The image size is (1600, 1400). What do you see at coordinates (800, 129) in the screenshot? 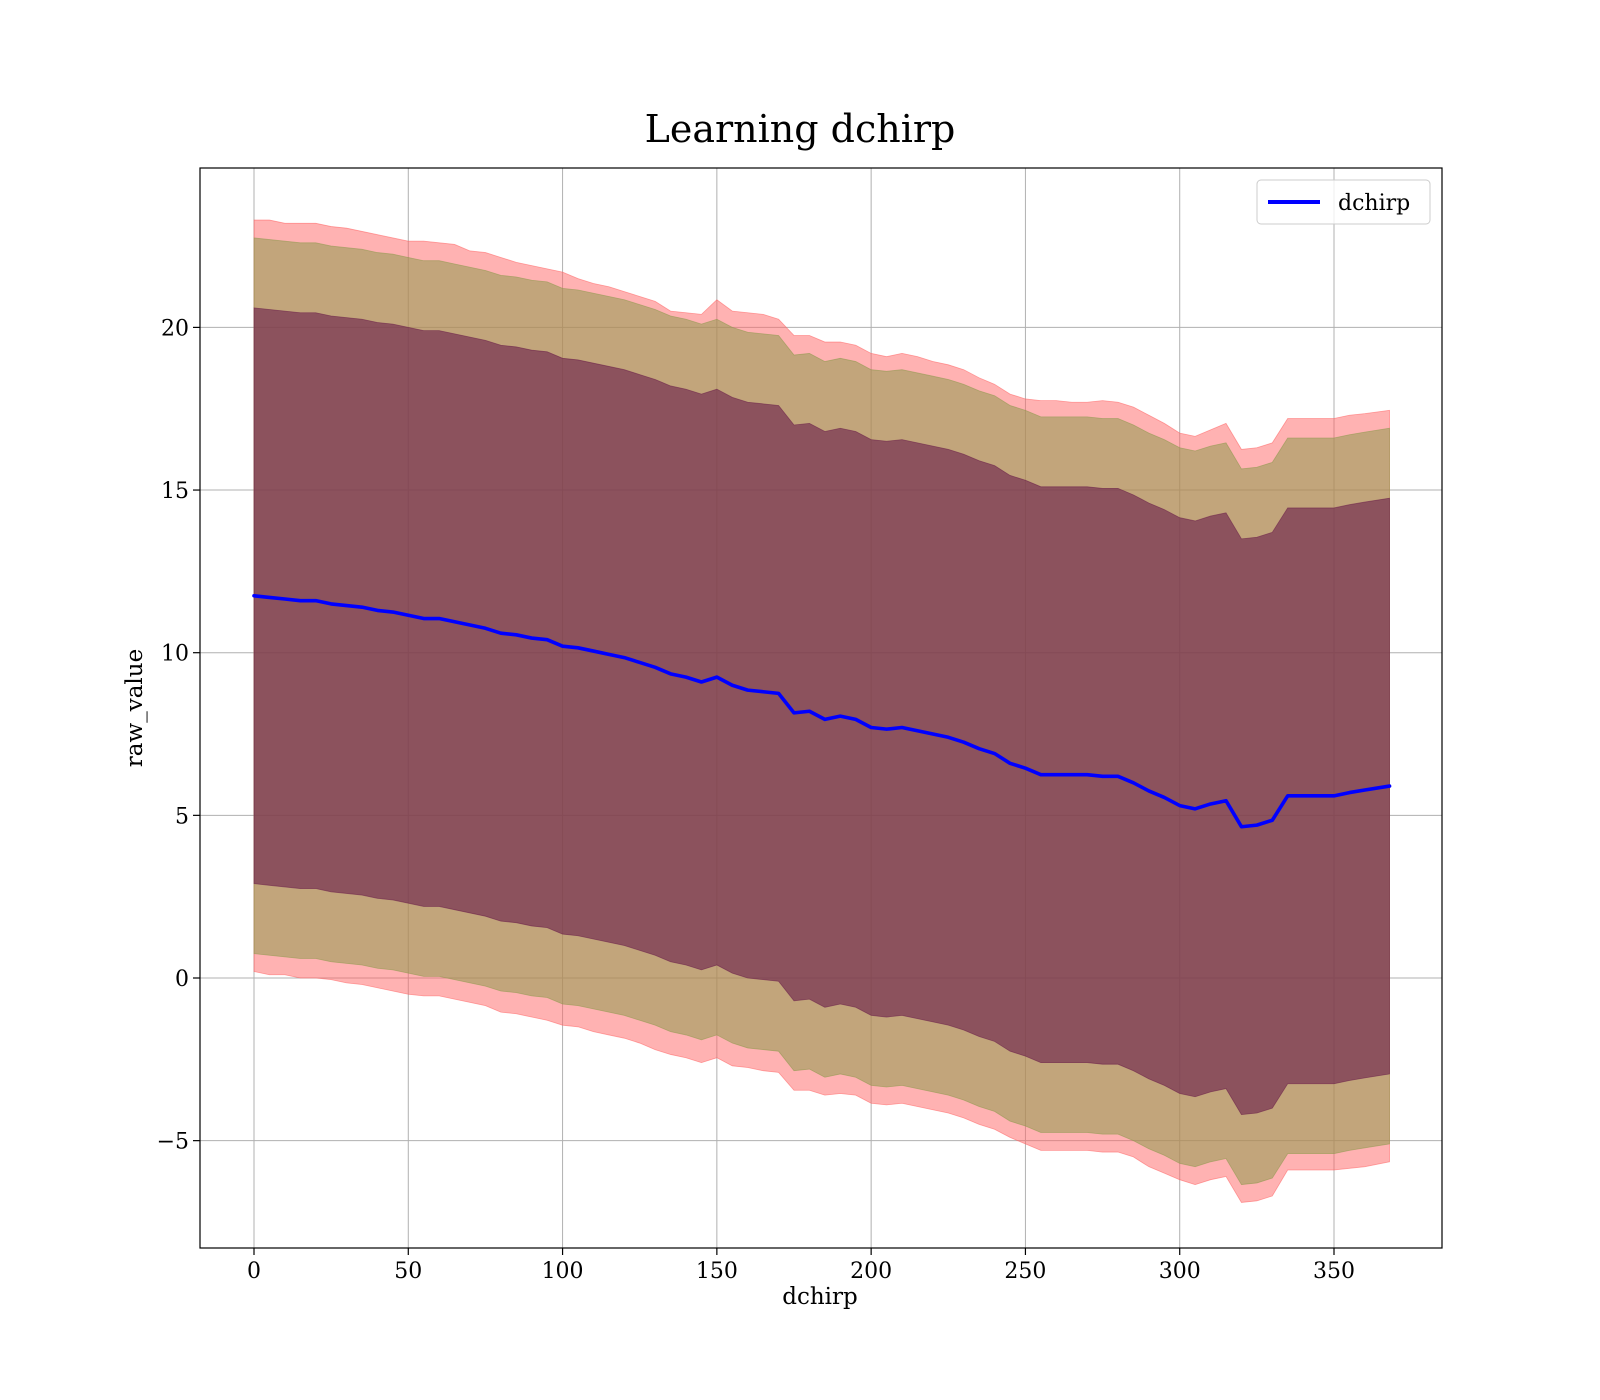
I see `chart-title: Learning dchirp` at bounding box center [800, 129].